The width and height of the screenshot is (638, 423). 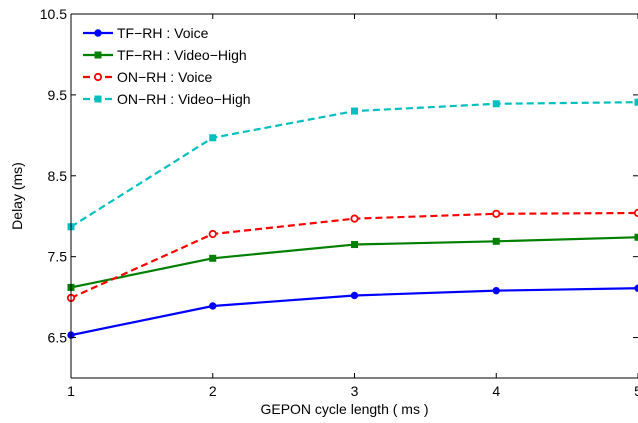 What do you see at coordinates (344, 409) in the screenshot?
I see `x-axis-title: GEPON cycle length ( ms )` at bounding box center [344, 409].